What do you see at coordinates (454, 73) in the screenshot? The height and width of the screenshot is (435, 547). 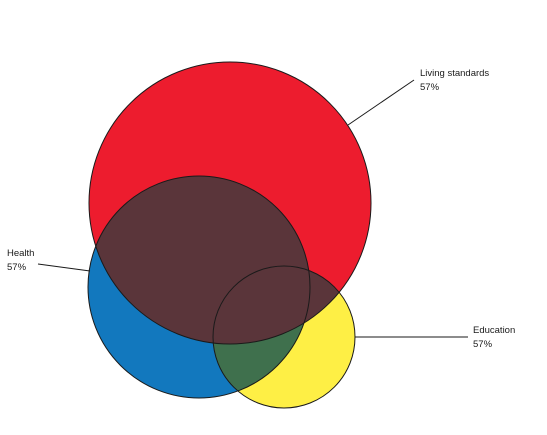 I see `living-standards-label: Living standards` at bounding box center [454, 73].